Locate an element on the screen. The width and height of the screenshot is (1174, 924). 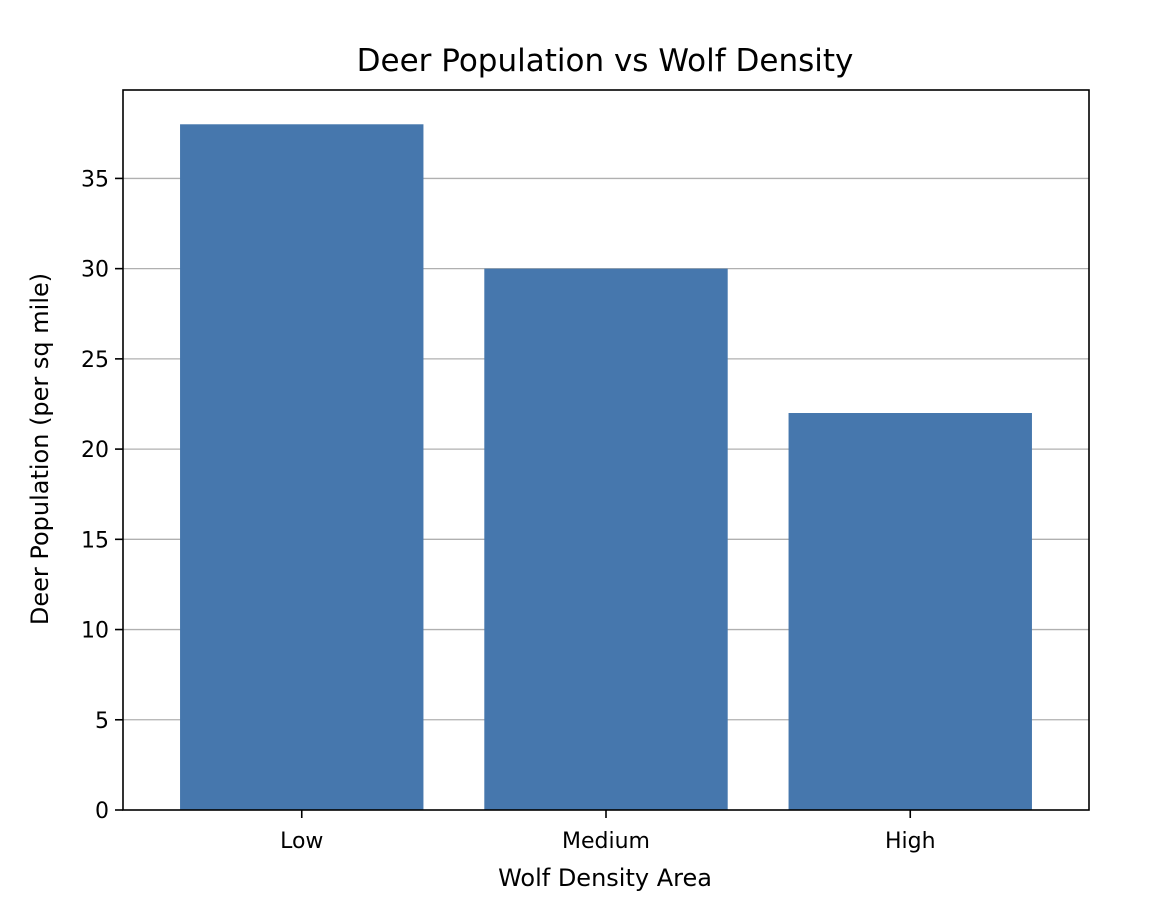
y-tick-label: 30 is located at coordinates (95, 270).